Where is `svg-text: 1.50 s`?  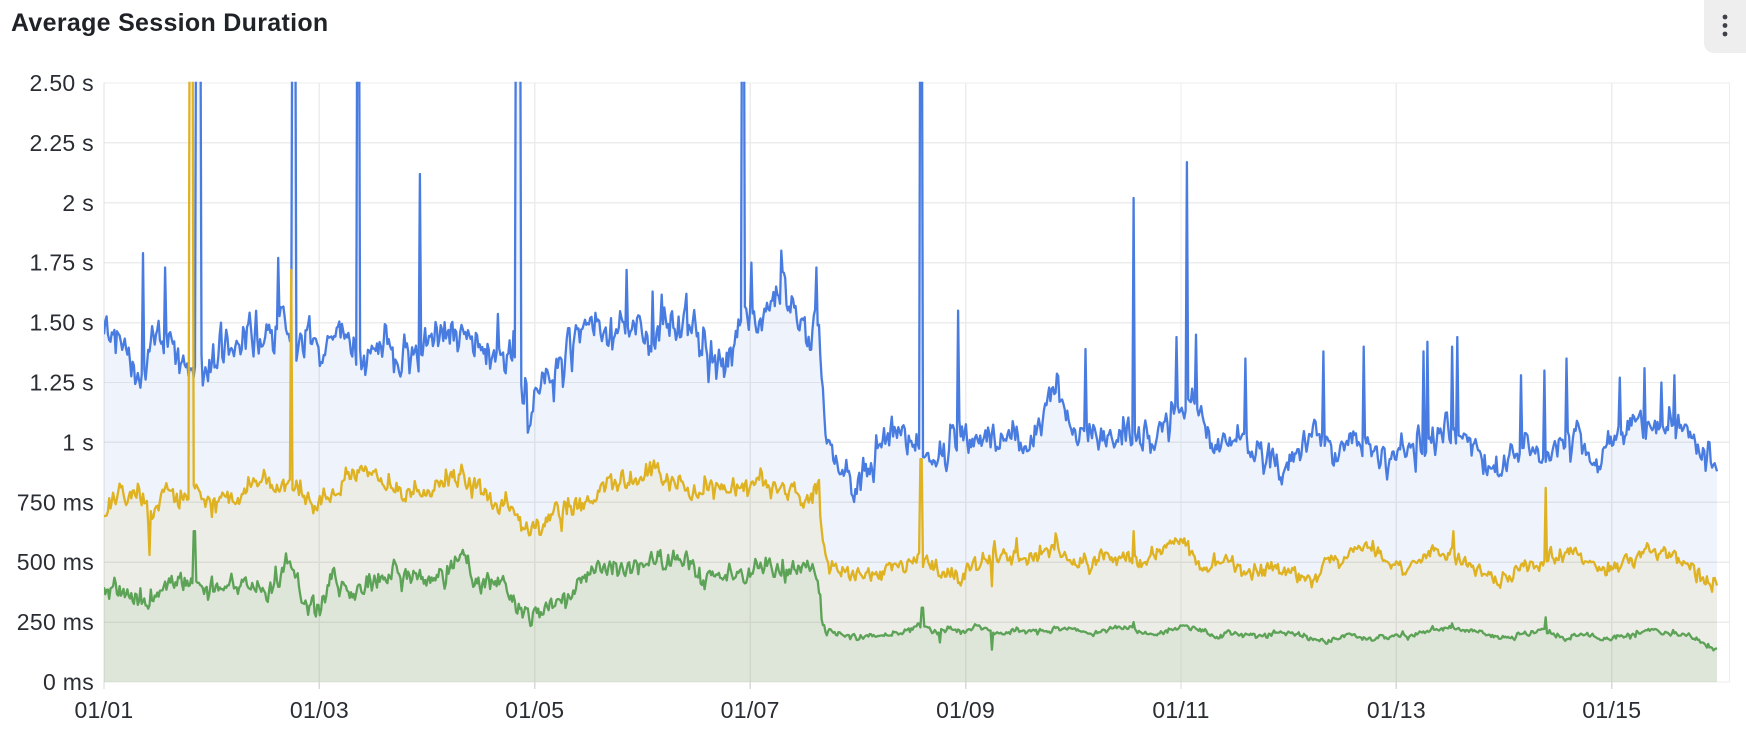
svg-text: 1.50 s is located at coordinates (62, 323).